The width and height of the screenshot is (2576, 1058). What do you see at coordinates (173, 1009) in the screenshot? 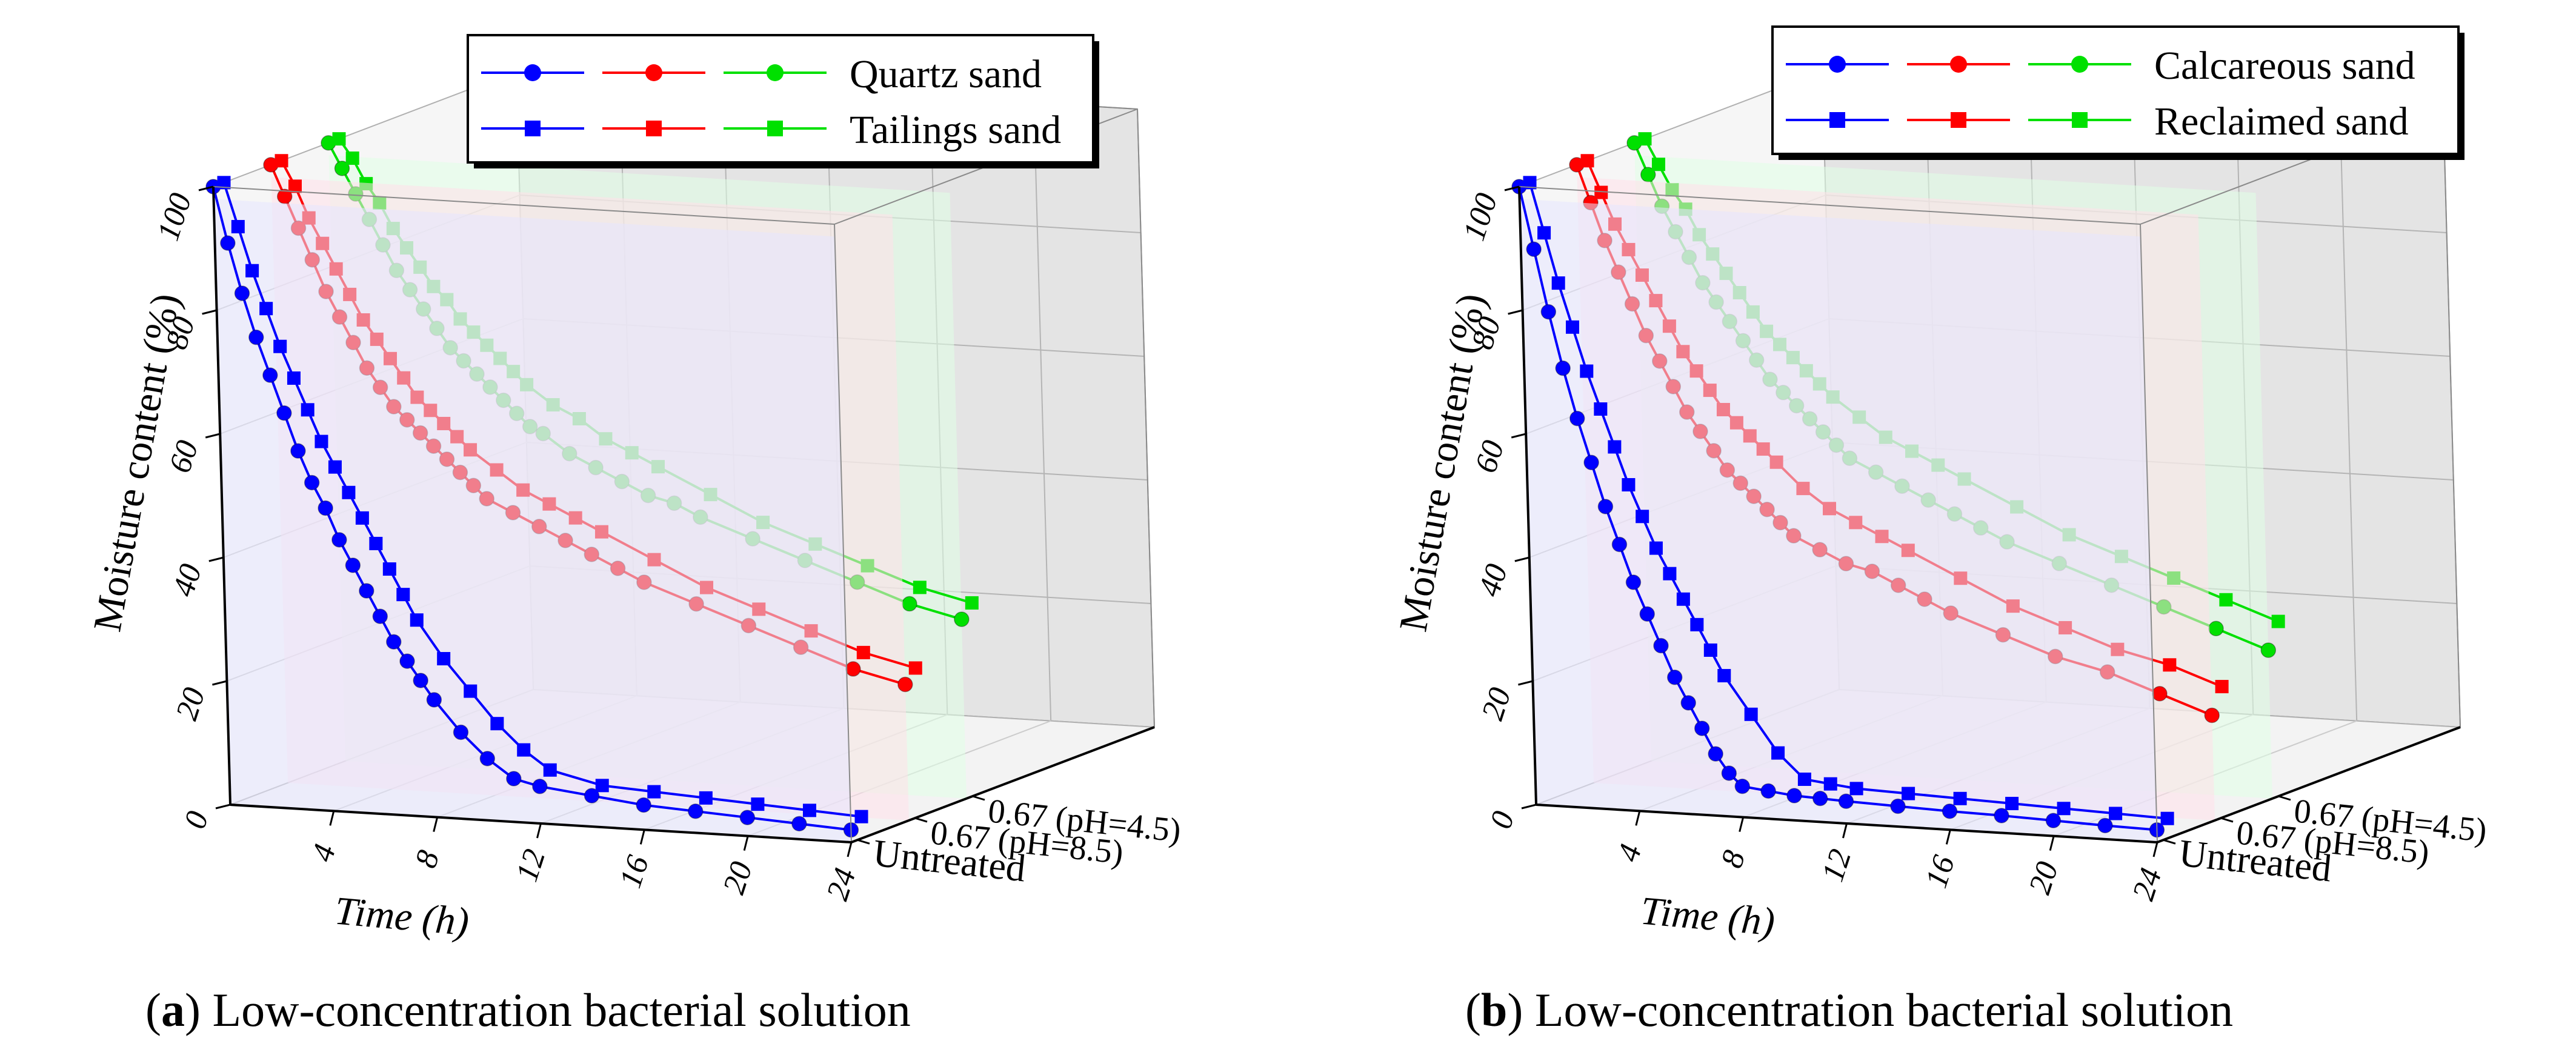
I see `caption-a-letter: a` at bounding box center [173, 1009].